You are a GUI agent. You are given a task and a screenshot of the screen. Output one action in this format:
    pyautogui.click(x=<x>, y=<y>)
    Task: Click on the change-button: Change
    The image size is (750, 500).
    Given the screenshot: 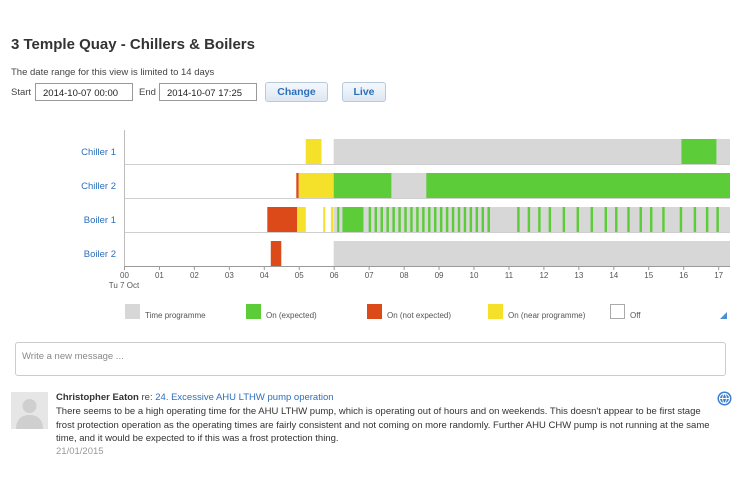 What is the action you would take?
    pyautogui.click(x=296, y=92)
    